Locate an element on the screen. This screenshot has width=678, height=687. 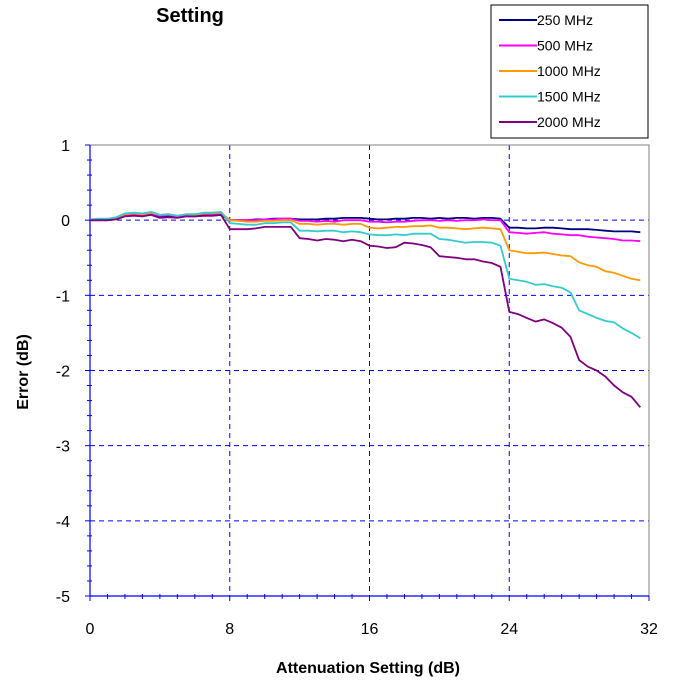
x-tick-label: 24 is located at coordinates (509, 629).